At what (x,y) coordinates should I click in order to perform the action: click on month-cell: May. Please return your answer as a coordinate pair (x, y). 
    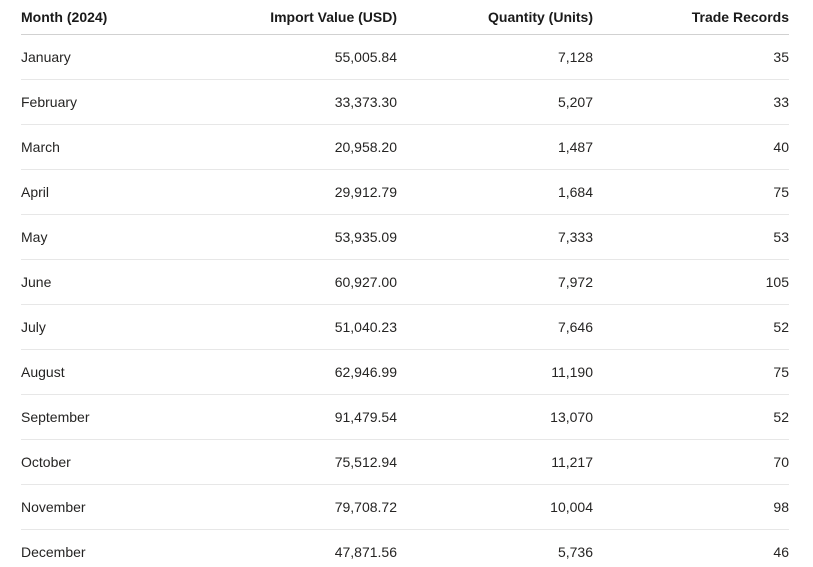
    Looking at the image, I should click on (111, 237).